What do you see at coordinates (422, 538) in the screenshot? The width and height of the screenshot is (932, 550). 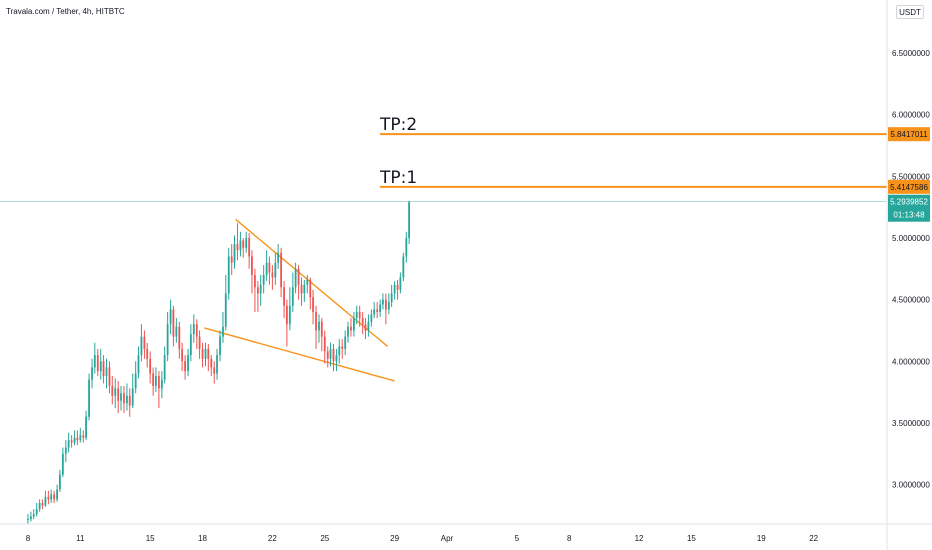 I see `time-axis: 8 11 15 18 22 25 29 Apr 5 8 12 15 19 22` at bounding box center [422, 538].